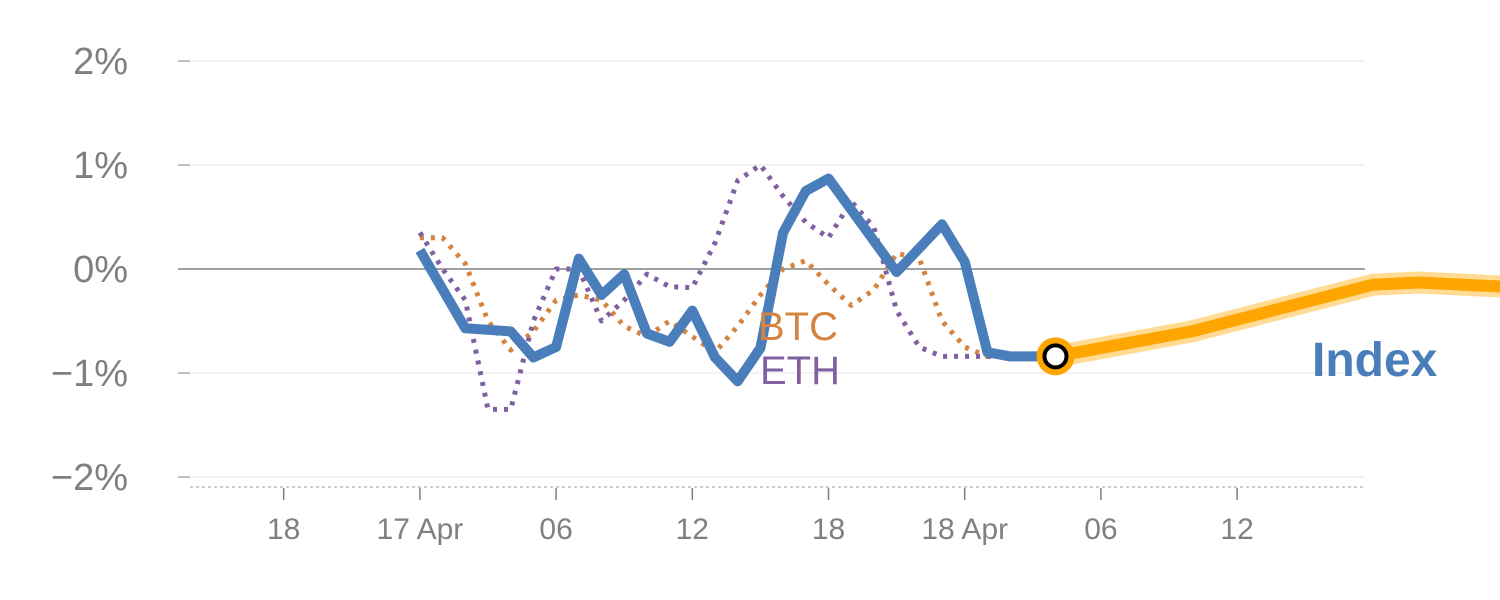  I want to click on x-tick-label: 17 Apr, so click(420, 529).